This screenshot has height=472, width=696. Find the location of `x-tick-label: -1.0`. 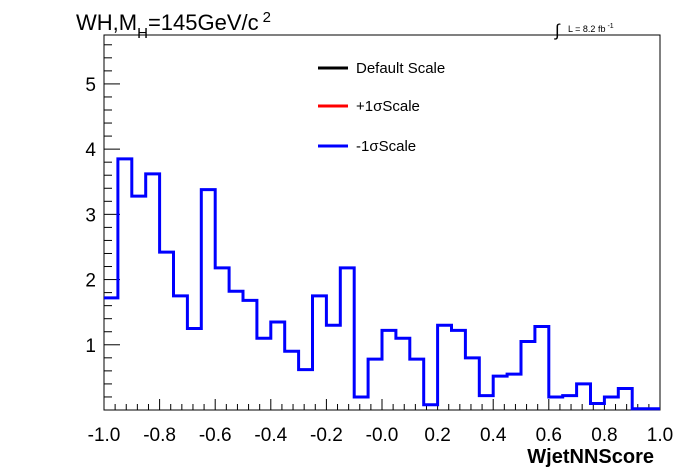

x-tick-label: -1.0 is located at coordinates (104, 435).